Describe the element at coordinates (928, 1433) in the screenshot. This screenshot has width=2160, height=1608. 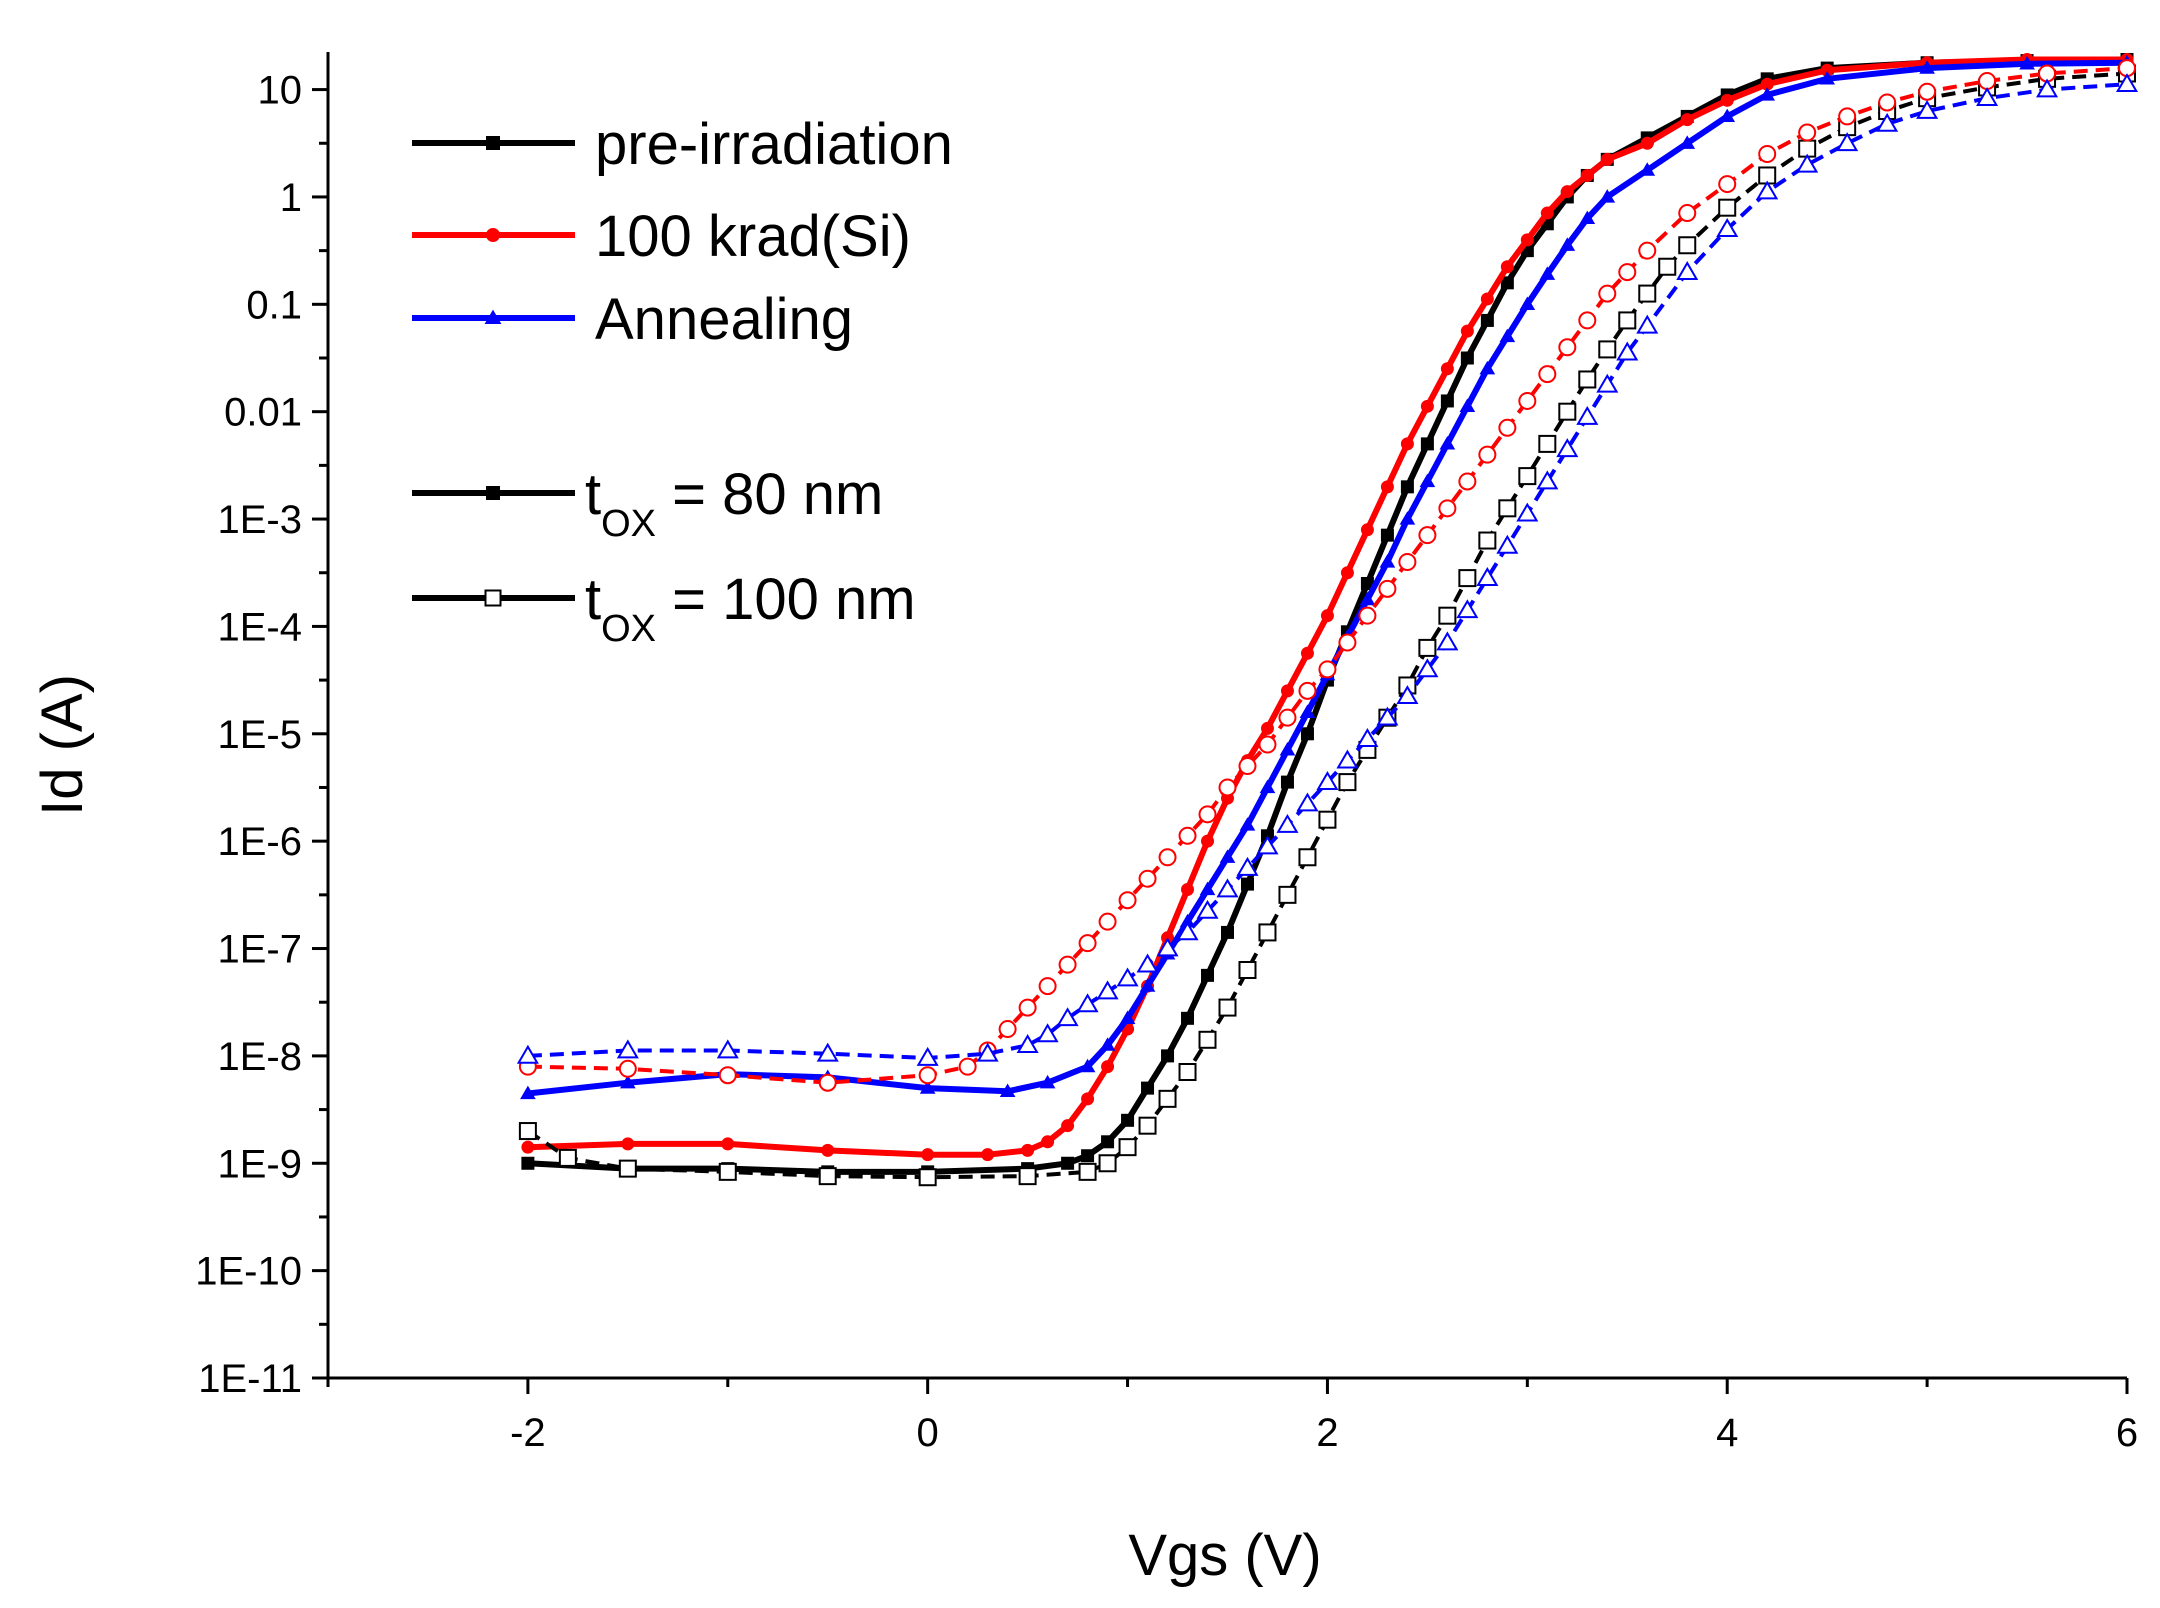
I see `x-tick-label: 0` at that location.